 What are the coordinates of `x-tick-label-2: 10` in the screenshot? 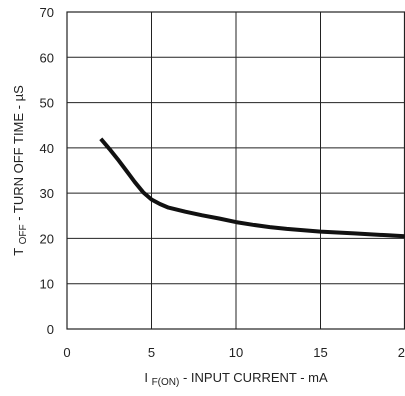 It's located at (236, 352).